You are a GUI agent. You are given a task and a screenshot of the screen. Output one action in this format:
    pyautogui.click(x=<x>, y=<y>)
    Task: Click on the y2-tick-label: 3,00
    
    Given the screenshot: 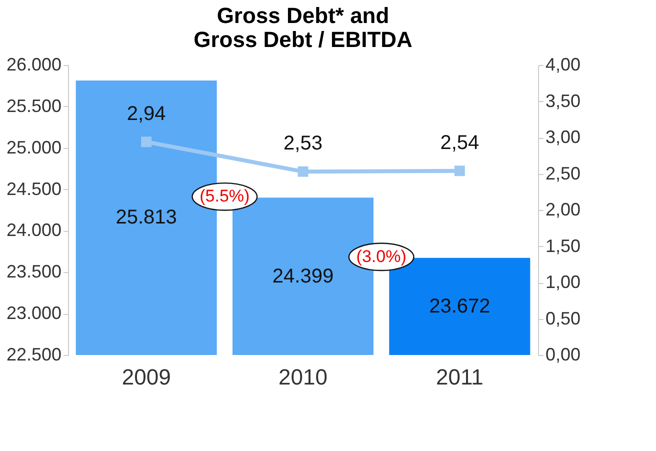 What is the action you would take?
    pyautogui.click(x=563, y=137)
    